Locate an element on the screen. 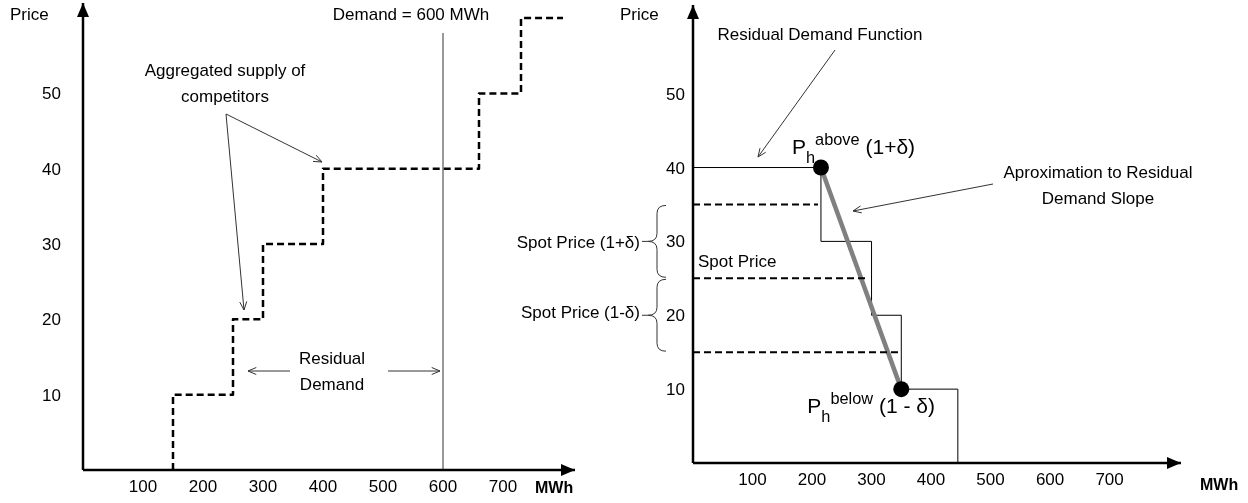  annotation: Aproximation to Residual Demand Slope is located at coordinates (1098, 185).